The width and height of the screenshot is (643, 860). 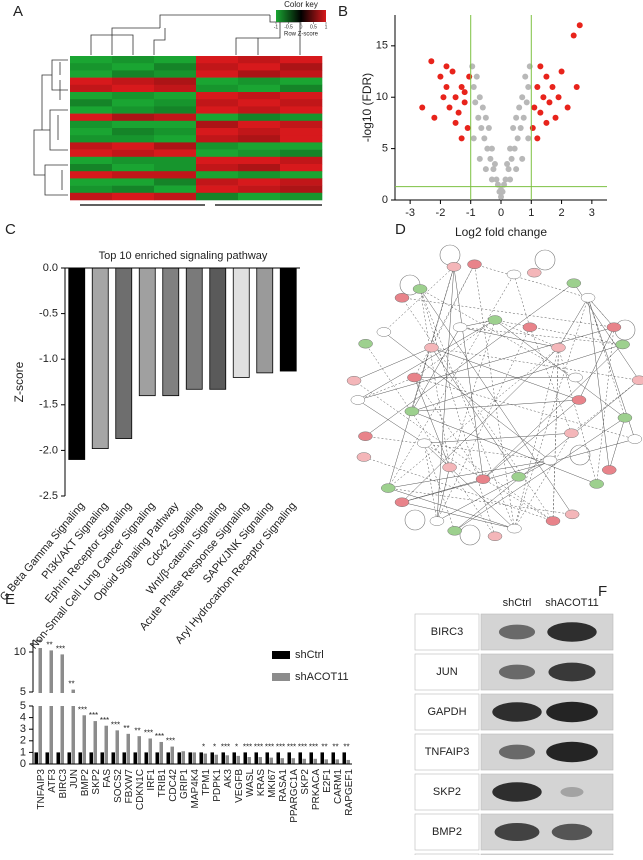 I want to click on blot-row-label: BMP2, so click(x=447, y=832).